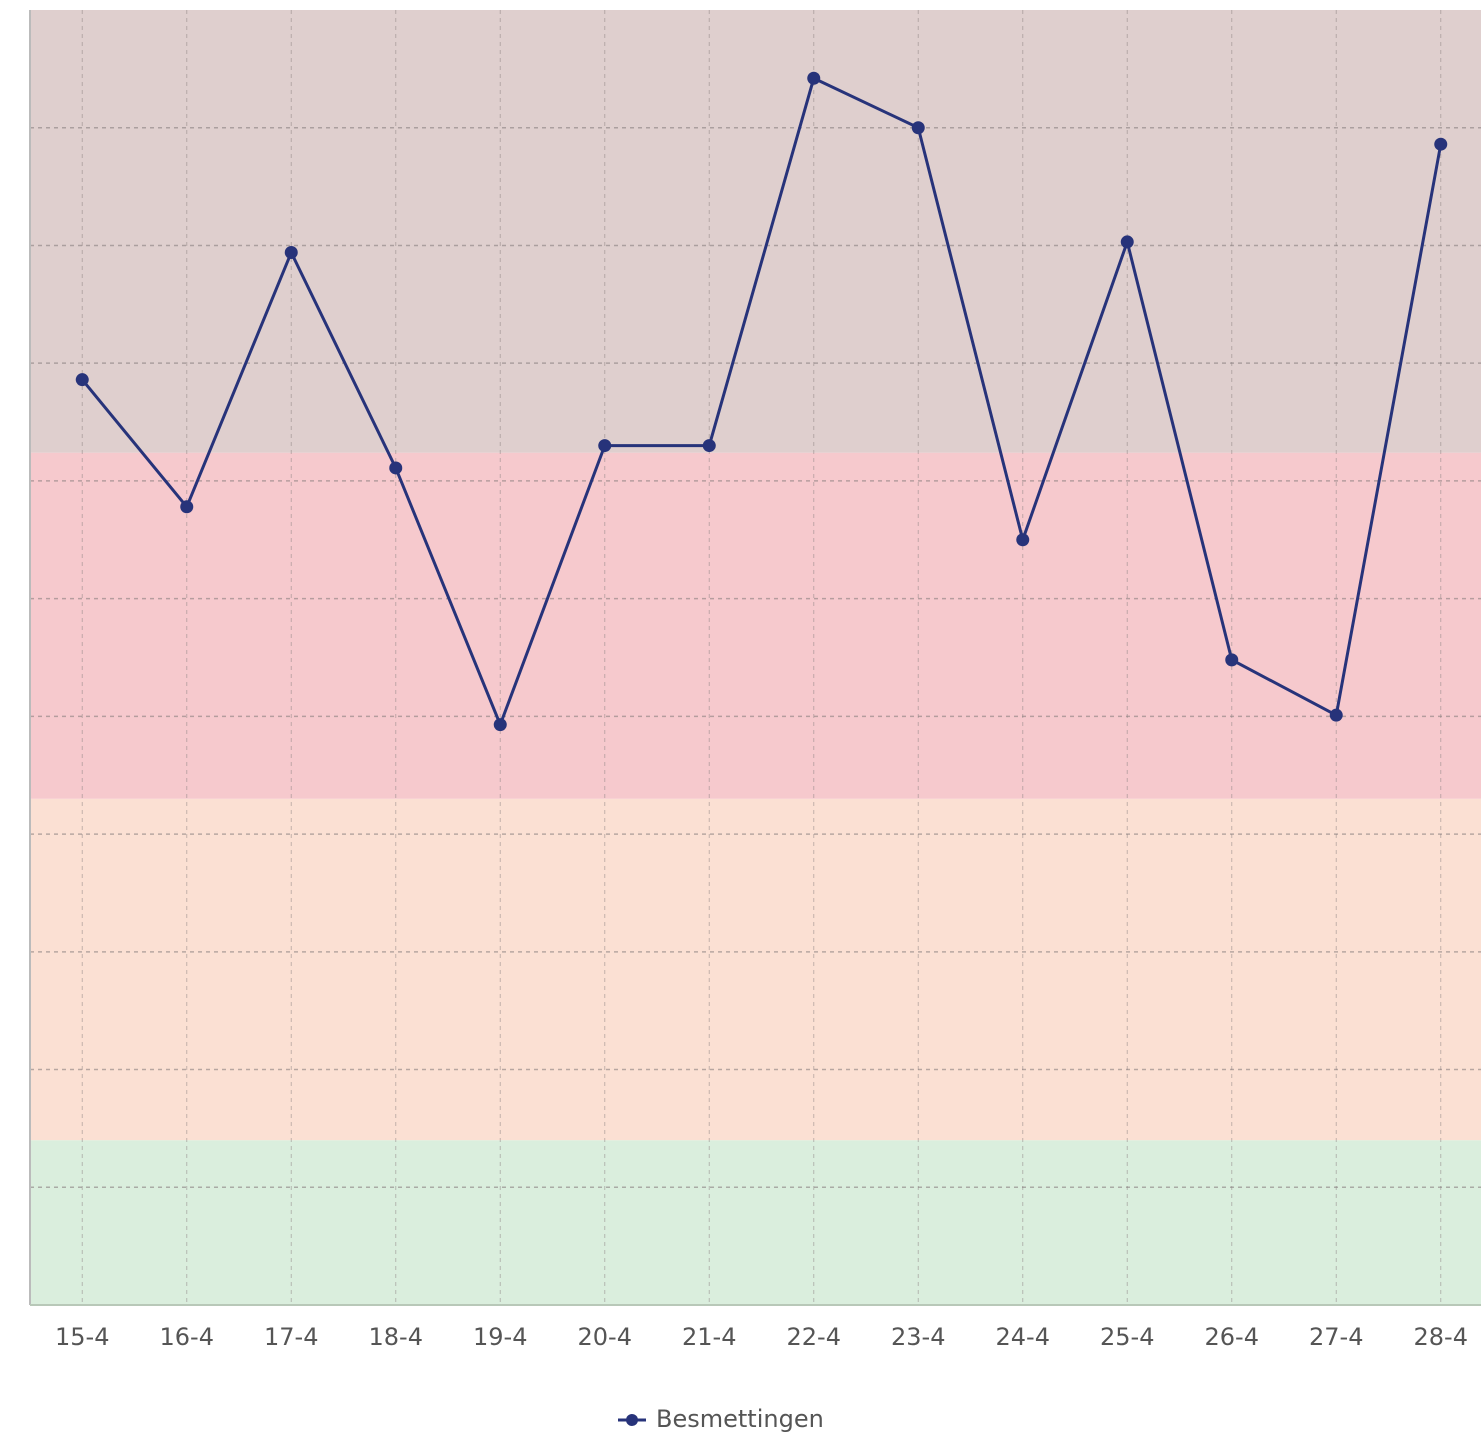 The image size is (1481, 1435). Describe the element at coordinates (1023, 1337) in the screenshot. I see `x-tick-label: 24-4` at that location.